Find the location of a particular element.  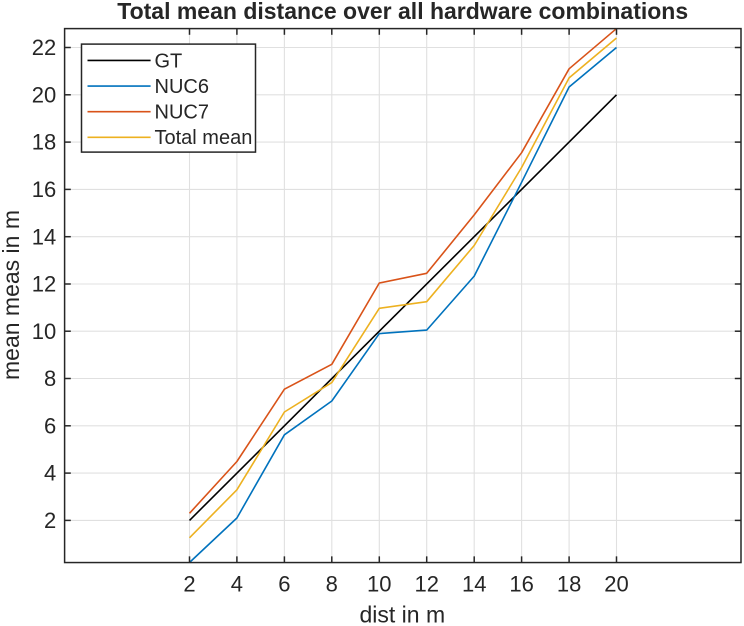

svg-text: NUC7 is located at coordinates (182, 113).